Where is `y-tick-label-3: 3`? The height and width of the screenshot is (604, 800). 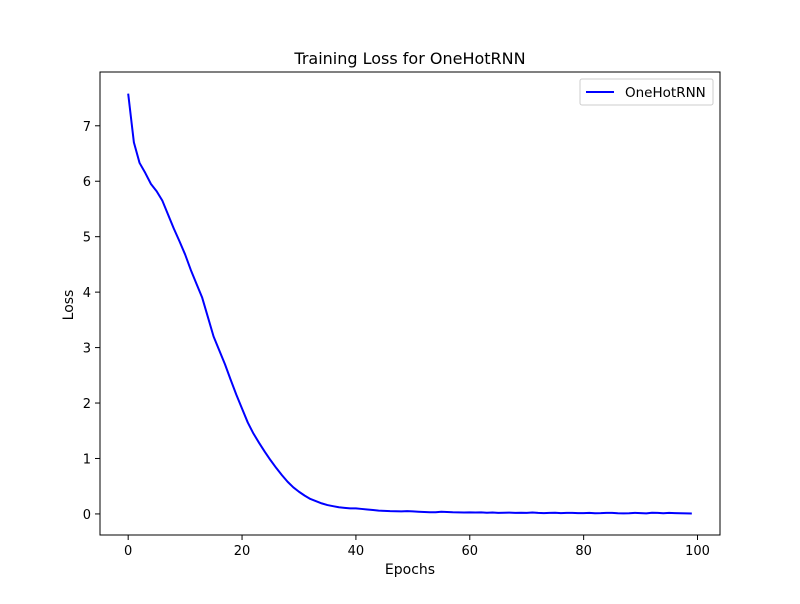 y-tick-label-3: 3 is located at coordinates (87, 349).